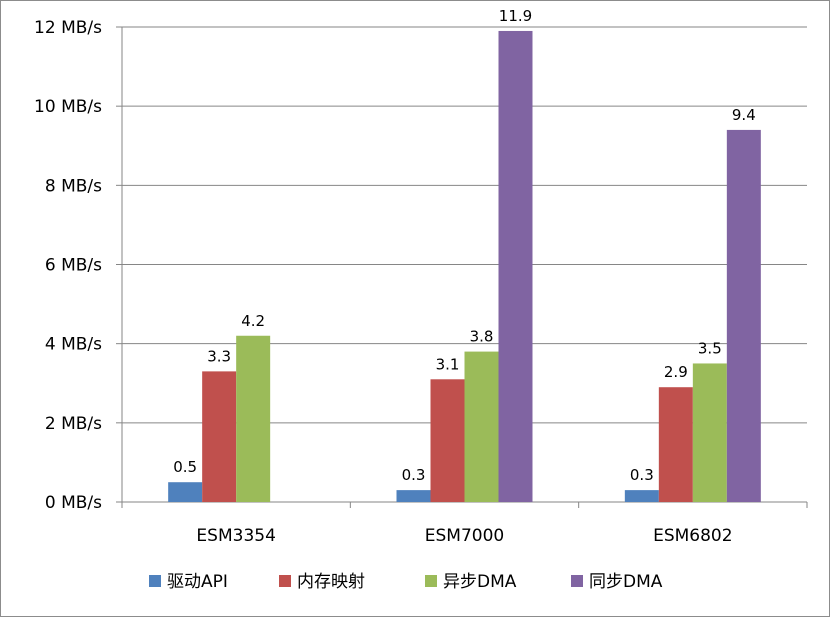 The width and height of the screenshot is (830, 617). I want to click on data-label: 11.9, so click(515, 16).